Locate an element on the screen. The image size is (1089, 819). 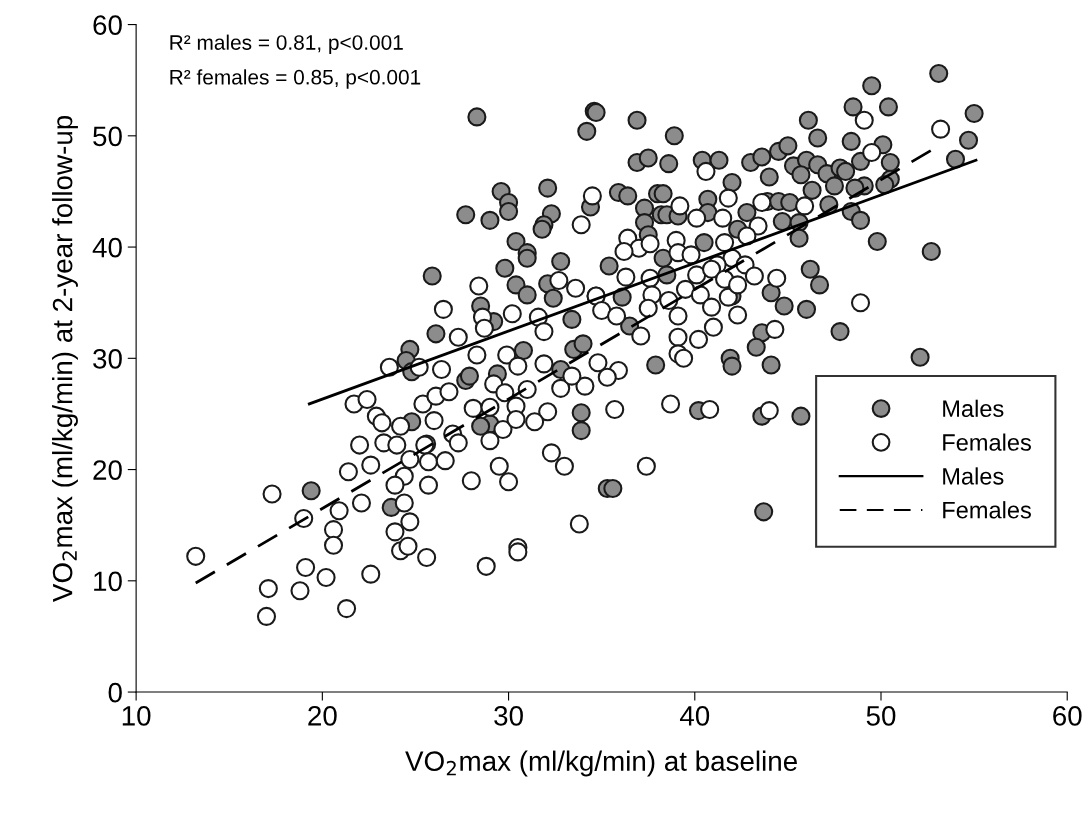
y-tick-label: 50 is located at coordinates (107, 136).